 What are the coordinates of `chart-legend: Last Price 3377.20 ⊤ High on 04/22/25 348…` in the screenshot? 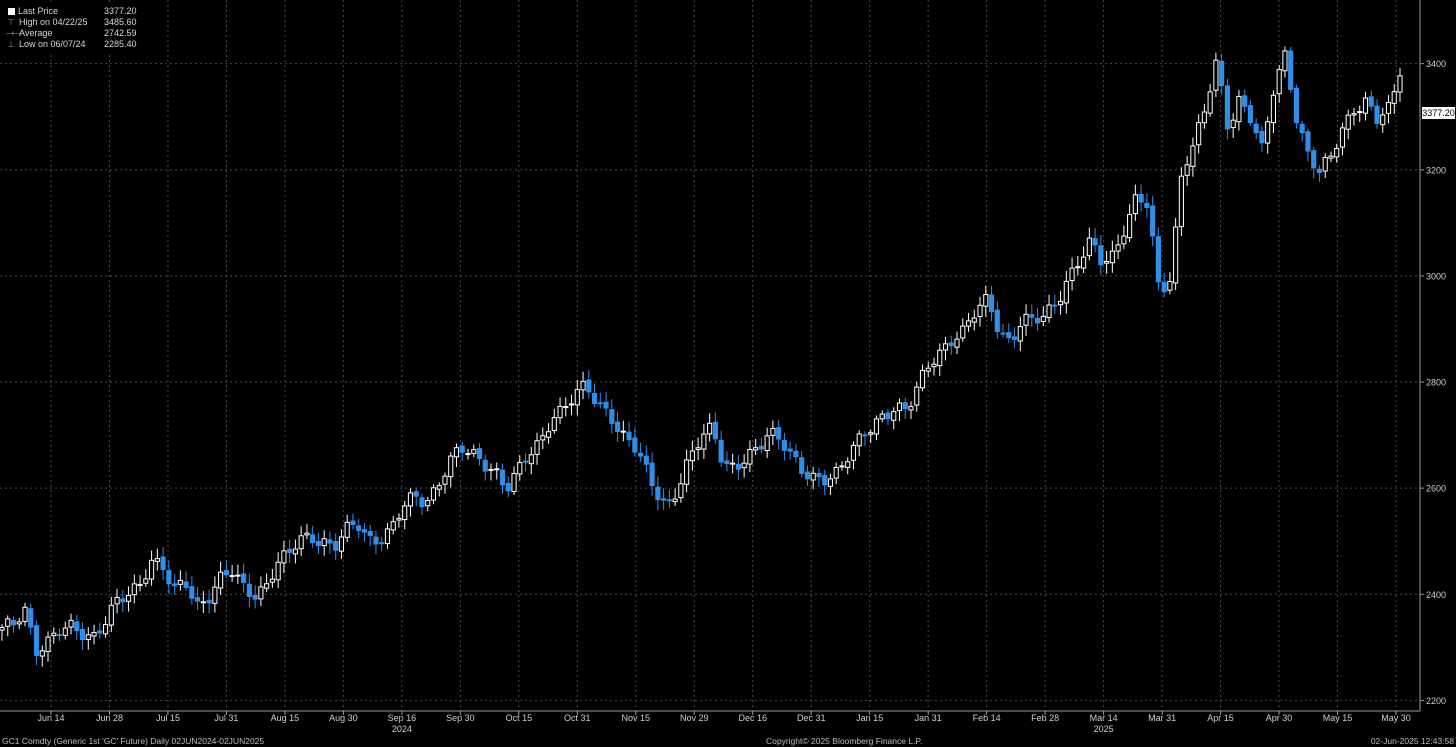 It's located at (75, 28).